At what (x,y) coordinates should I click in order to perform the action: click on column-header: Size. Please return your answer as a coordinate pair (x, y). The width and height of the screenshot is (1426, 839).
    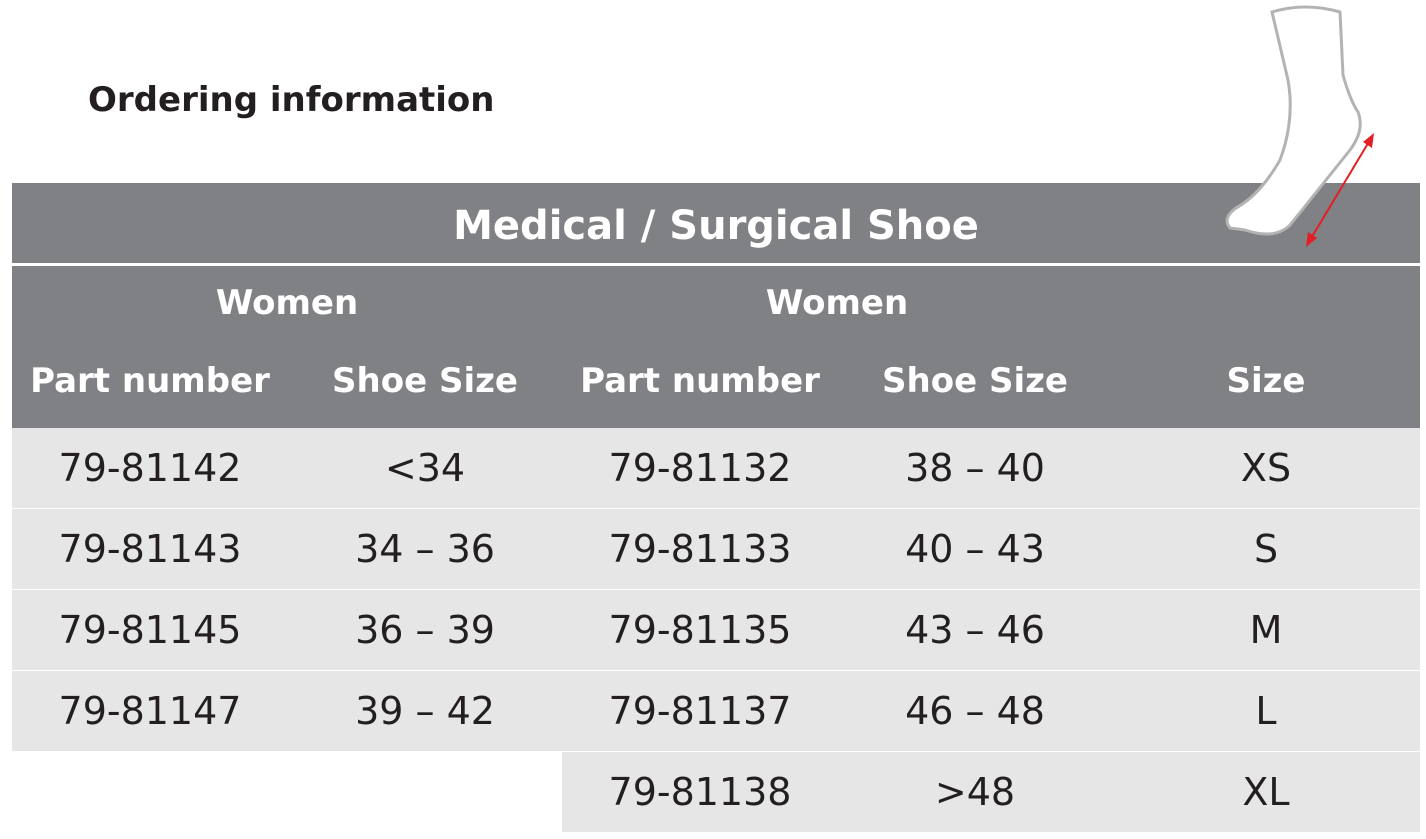
    Looking at the image, I should click on (1266, 381).